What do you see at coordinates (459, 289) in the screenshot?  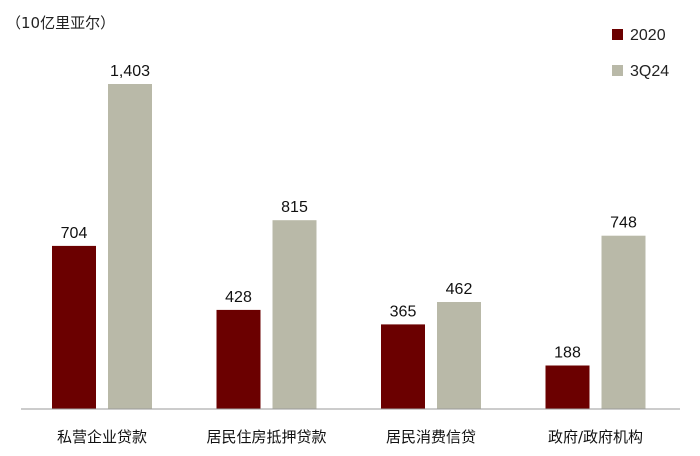 I see `data-label-3q24-2: 462` at bounding box center [459, 289].